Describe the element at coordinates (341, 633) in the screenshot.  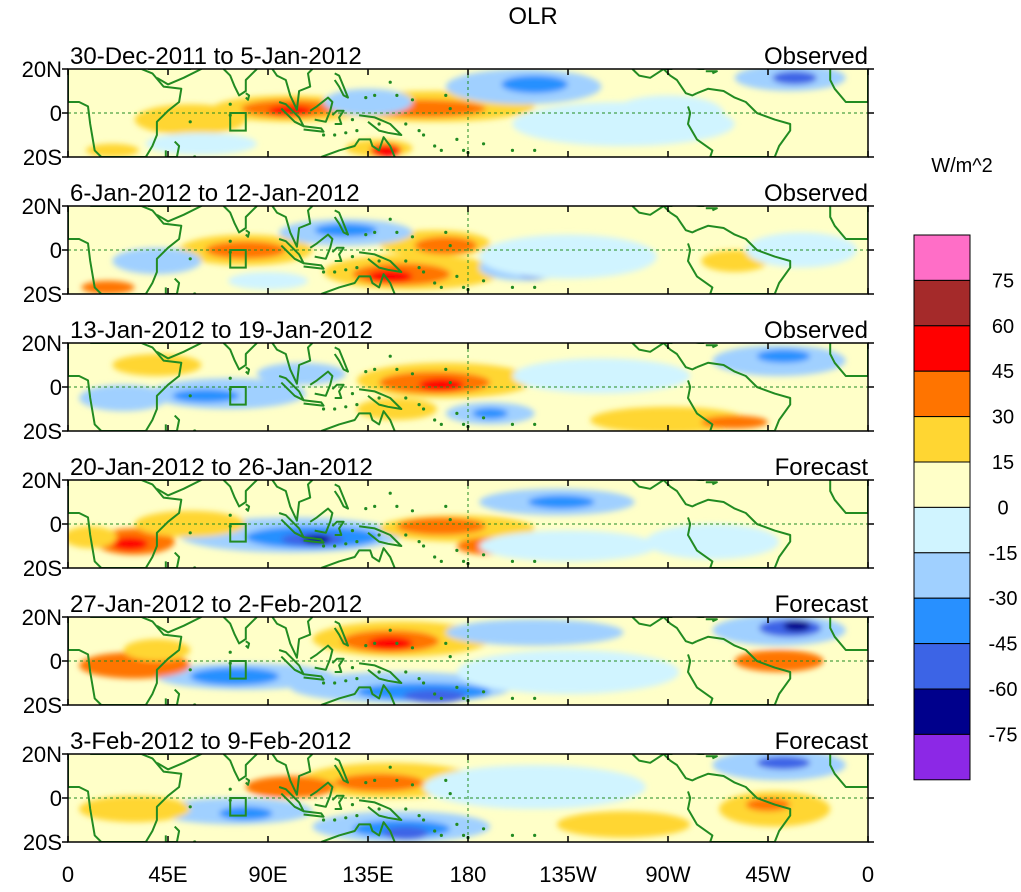
I see `coastline-philippines` at that location.